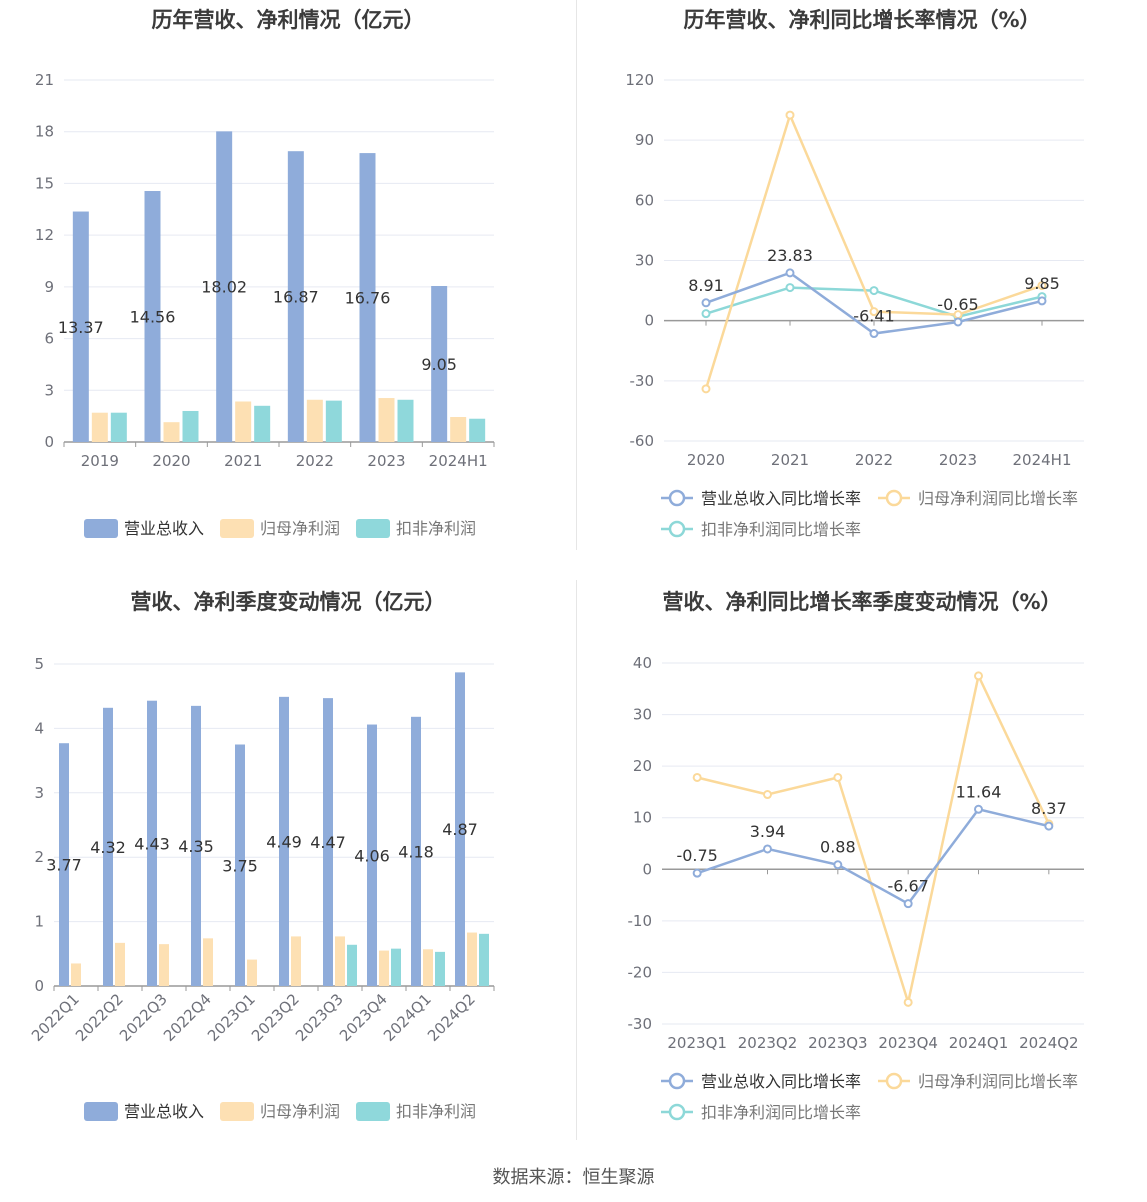 The width and height of the screenshot is (1147, 1202). What do you see at coordinates (49, 390) in the screenshot?
I see `y-tick-label: 3` at bounding box center [49, 390].